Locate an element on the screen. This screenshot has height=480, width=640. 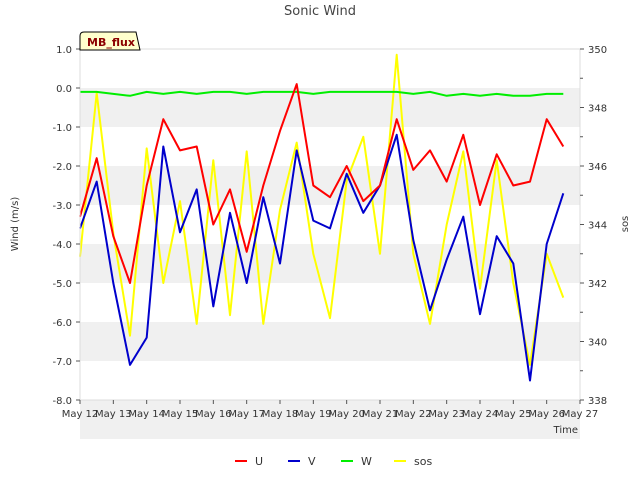
x-tick-label: May 25 is located at coordinates (513, 414).